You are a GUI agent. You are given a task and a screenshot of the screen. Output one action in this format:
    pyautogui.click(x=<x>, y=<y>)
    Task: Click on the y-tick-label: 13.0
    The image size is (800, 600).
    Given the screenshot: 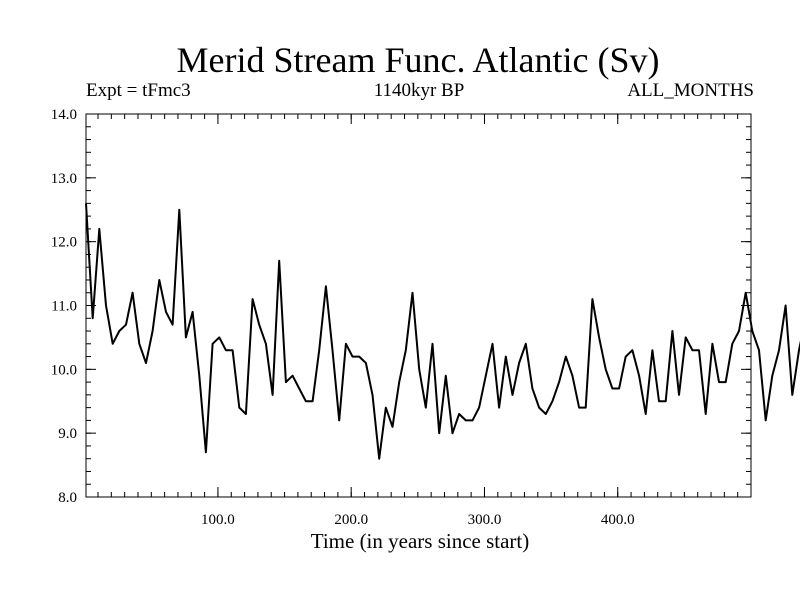 What is the action you would take?
    pyautogui.click(x=64, y=179)
    